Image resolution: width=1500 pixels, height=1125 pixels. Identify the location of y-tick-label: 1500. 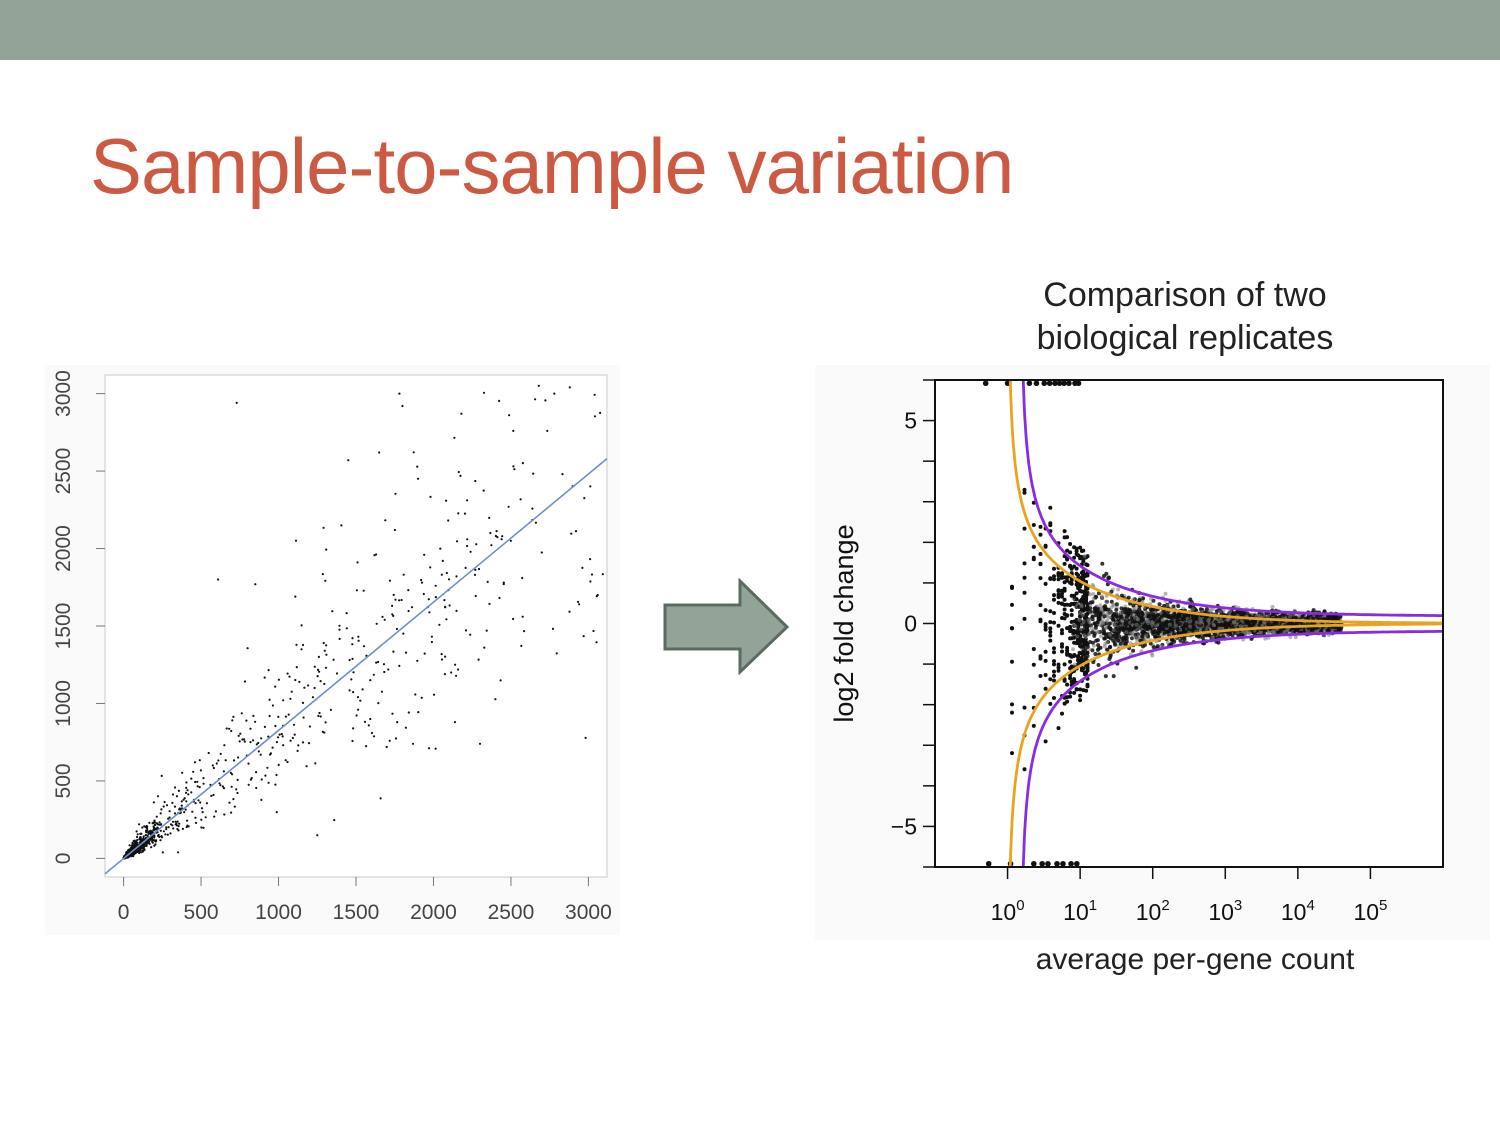
(63, 626).